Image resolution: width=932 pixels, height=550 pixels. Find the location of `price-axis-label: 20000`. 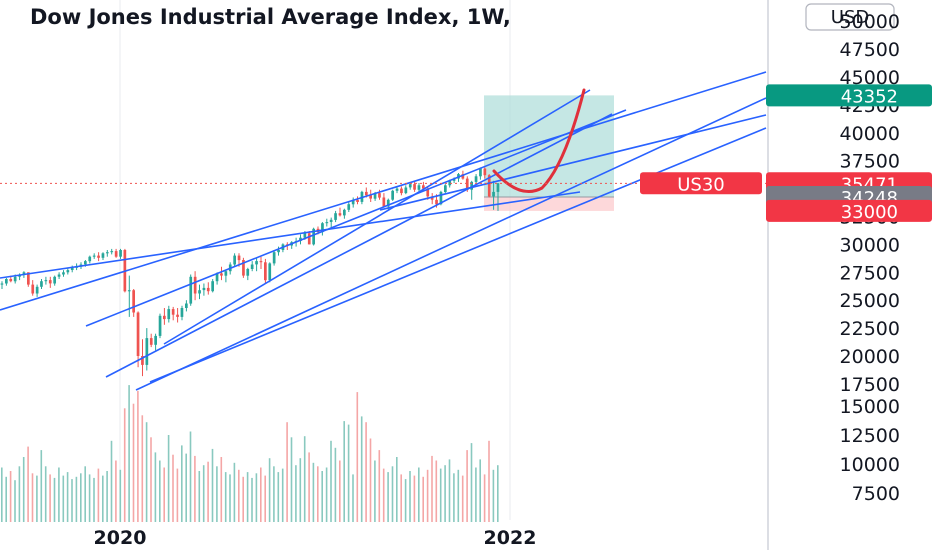

price-axis-label: 20000 is located at coordinates (870, 357).